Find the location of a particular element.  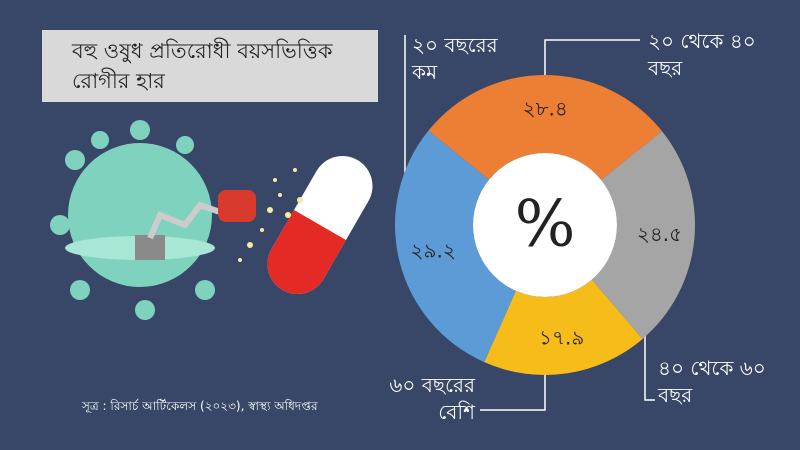

value-label: ২৯.২ is located at coordinates (433, 250).